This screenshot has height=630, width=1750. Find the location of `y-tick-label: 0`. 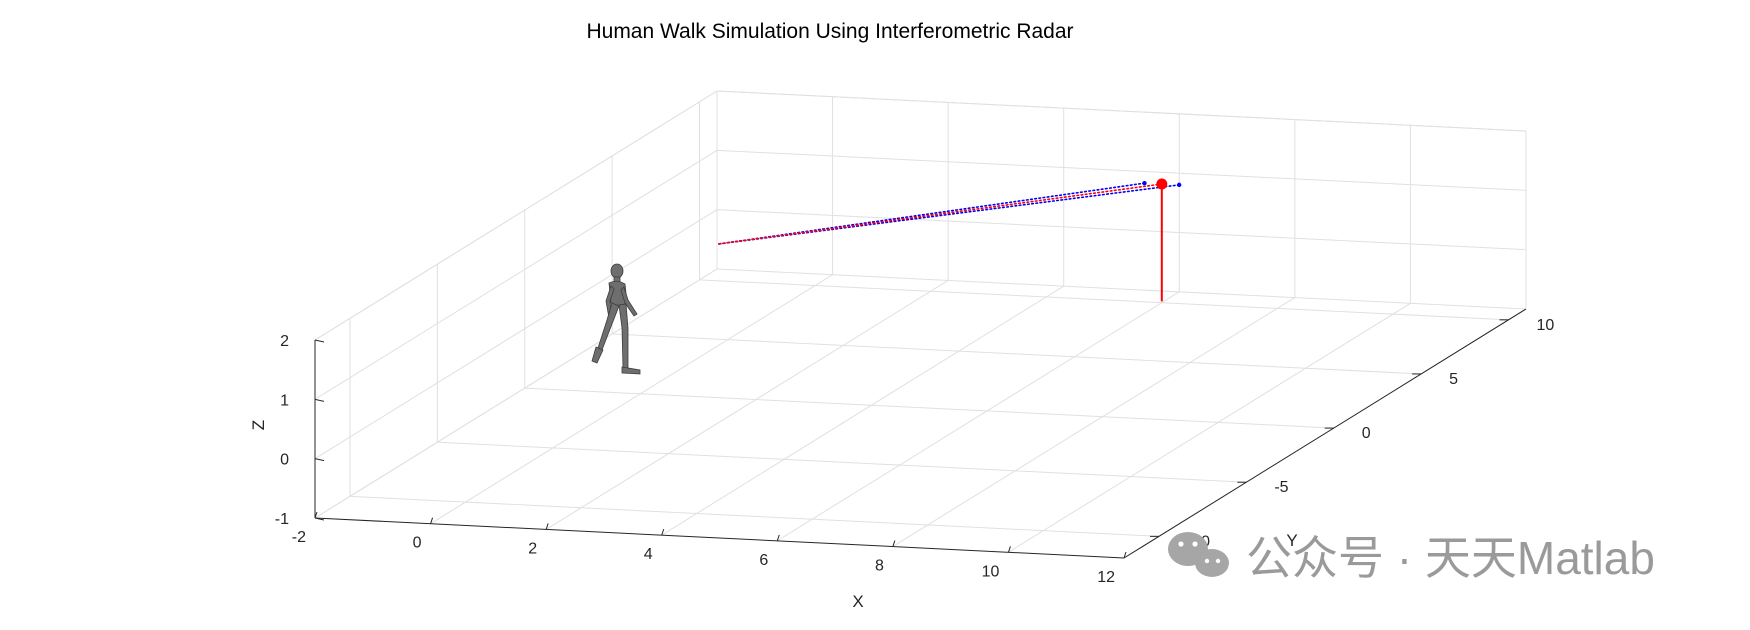

y-tick-label: 0 is located at coordinates (1366, 433).